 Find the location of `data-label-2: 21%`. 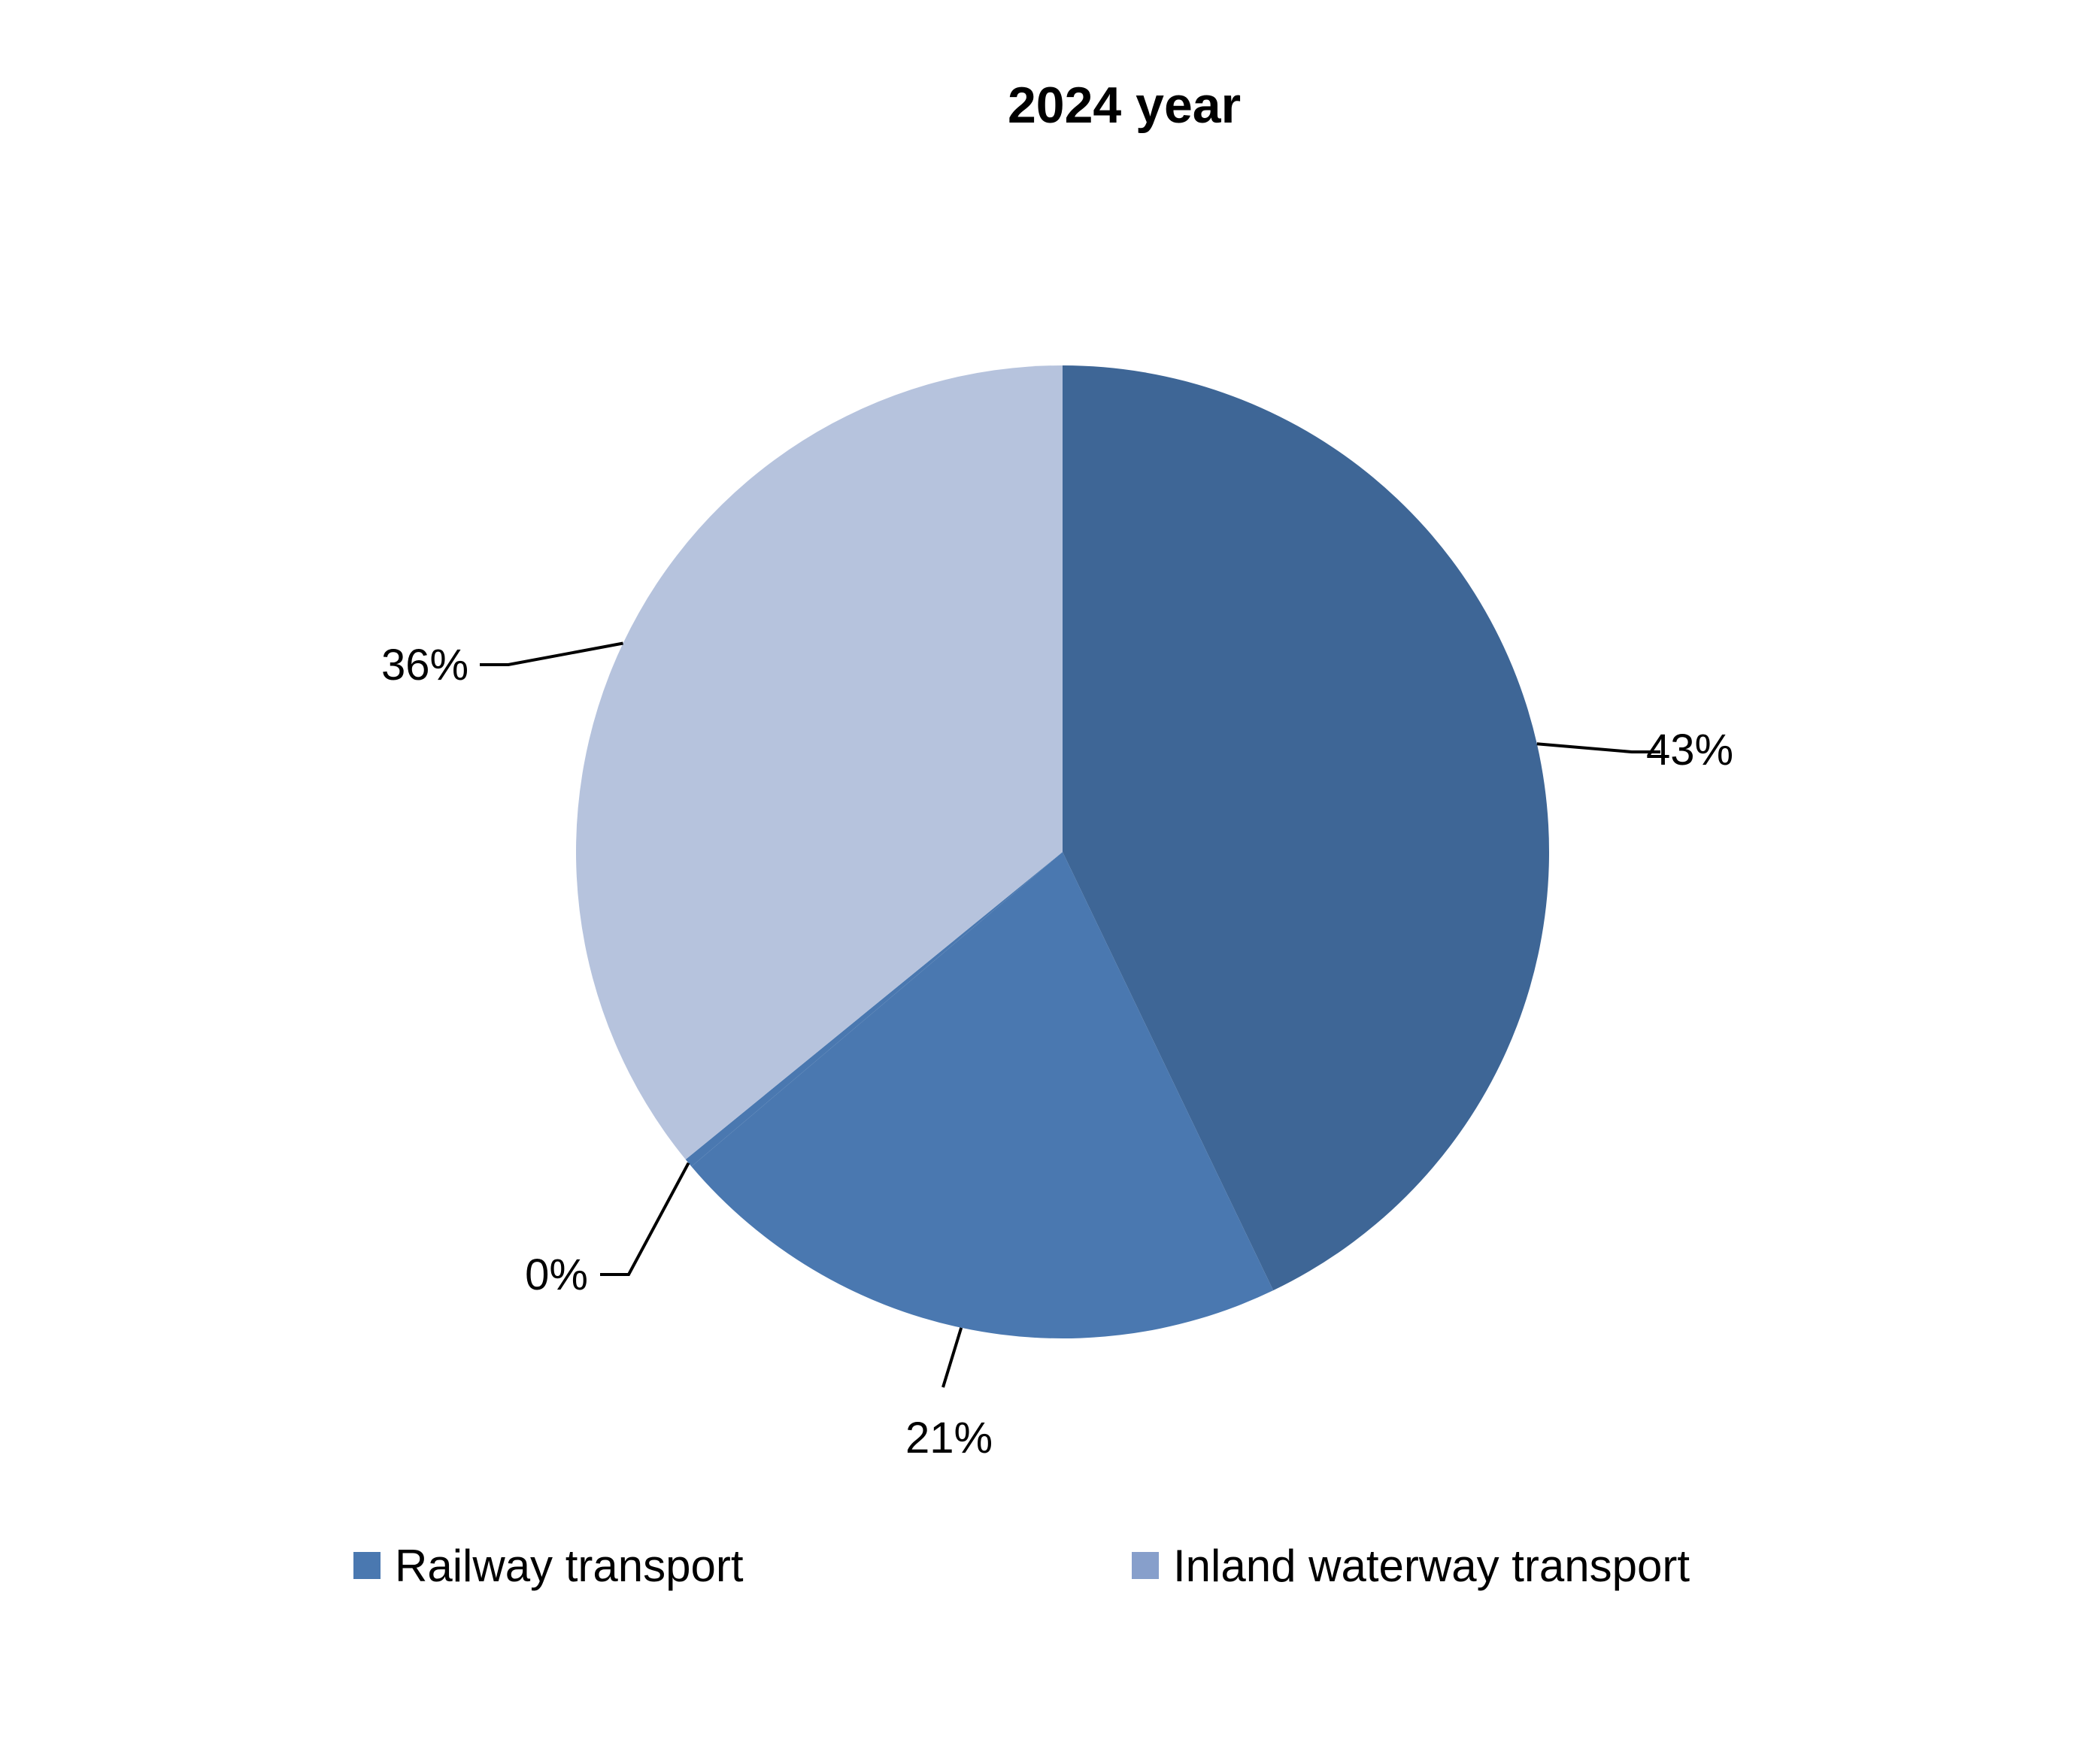

data-label-2: 21% is located at coordinates (949, 1438).